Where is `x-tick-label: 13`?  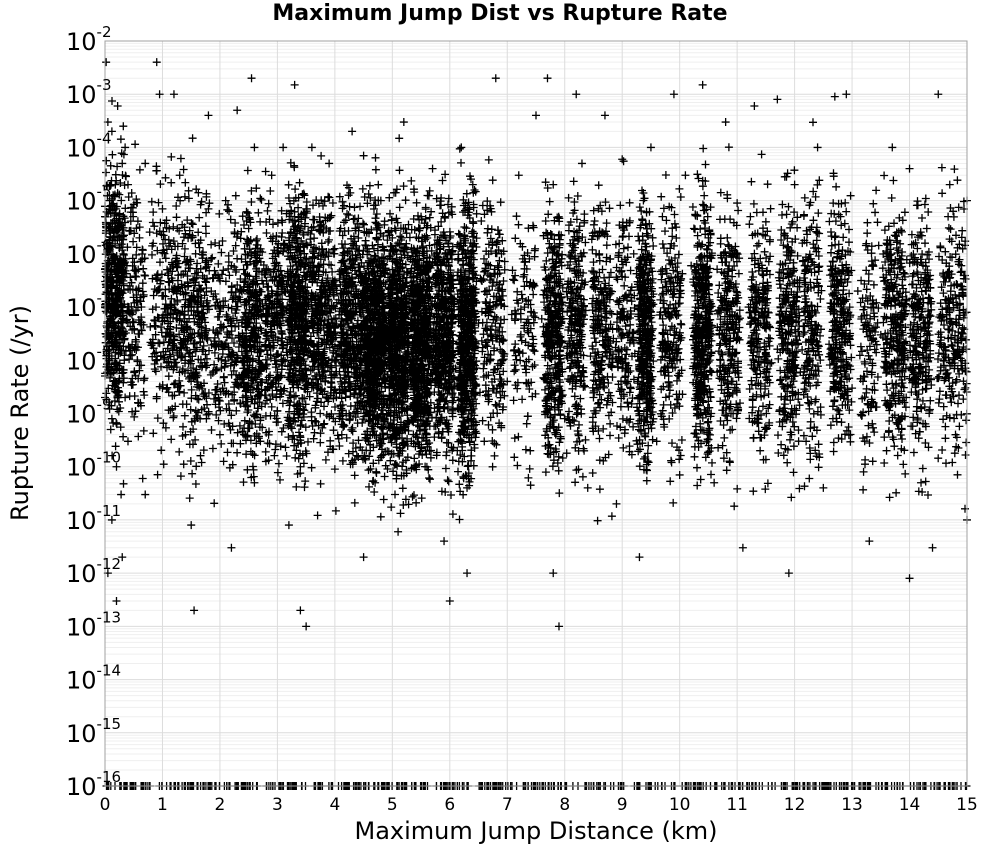
x-tick-label: 13 is located at coordinates (852, 805).